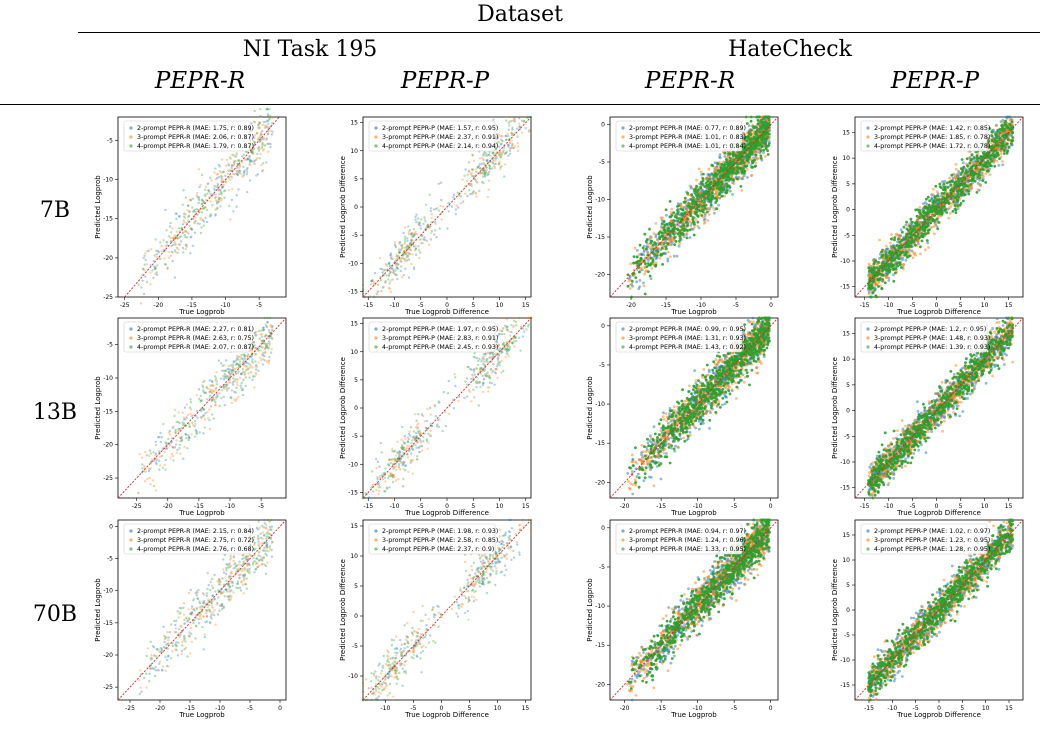 This screenshot has width=1040, height=730. What do you see at coordinates (590, 207) in the screenshot?
I see `y-axis-label: Predicted Logprob` at bounding box center [590, 207].